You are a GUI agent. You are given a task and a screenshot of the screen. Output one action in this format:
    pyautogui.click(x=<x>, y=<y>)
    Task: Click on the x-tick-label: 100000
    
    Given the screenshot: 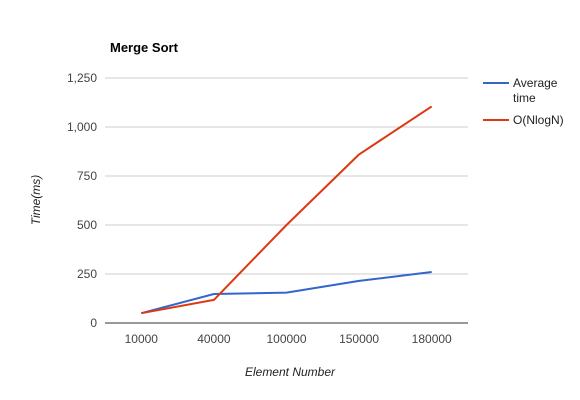 What is the action you would take?
    pyautogui.click(x=286, y=339)
    